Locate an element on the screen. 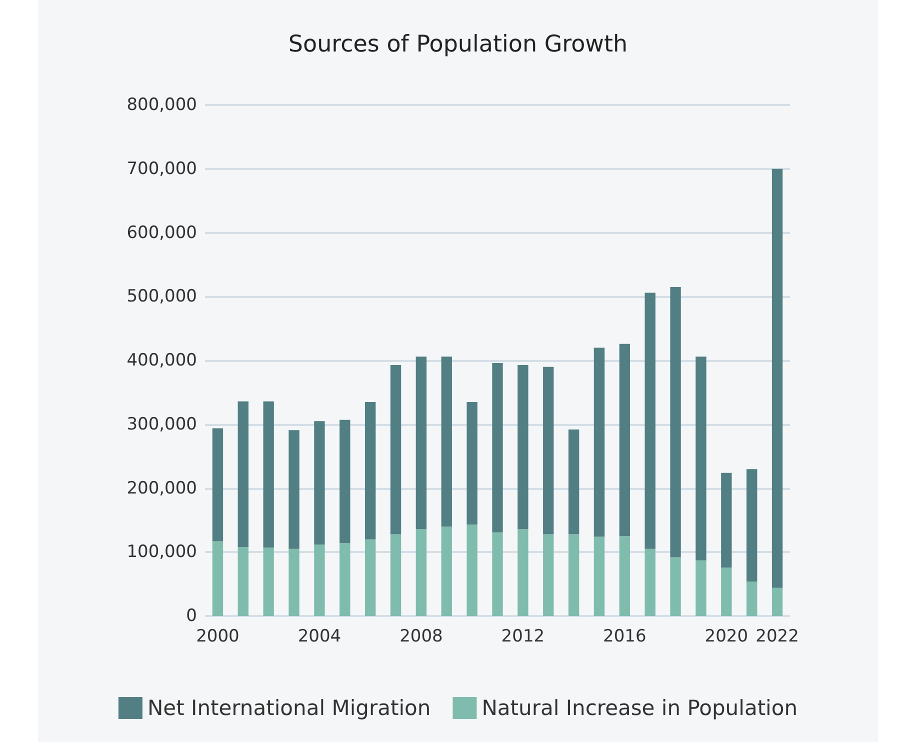 The height and width of the screenshot is (742, 897). y-tick-label: 700,000 is located at coordinates (161, 168).